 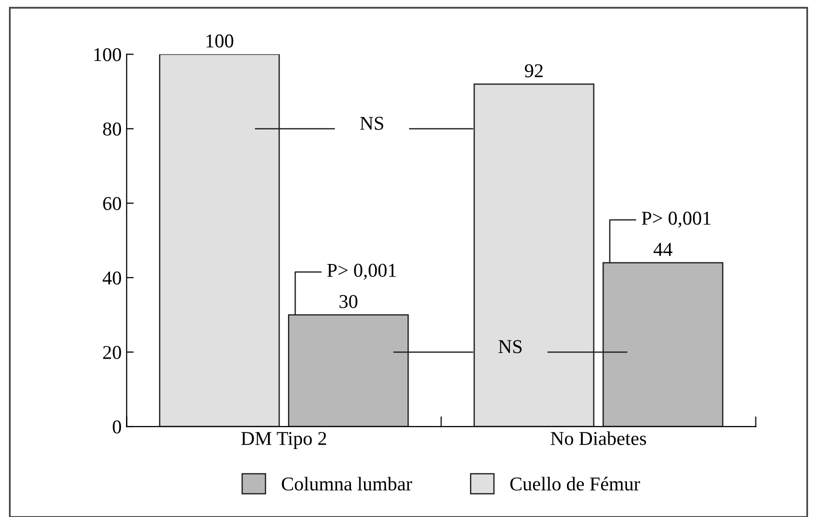 I want to click on legend-label: Cuello de Fémur, so click(x=575, y=483).